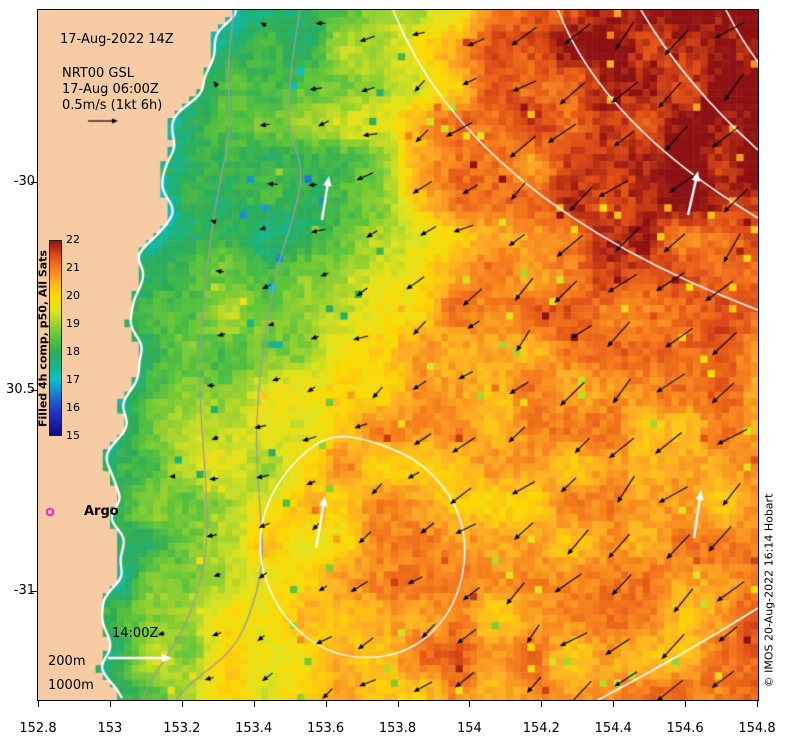 This screenshot has width=790, height=750. What do you see at coordinates (613, 728) in the screenshot?
I see `x-tick-label: 154.4` at bounding box center [613, 728].